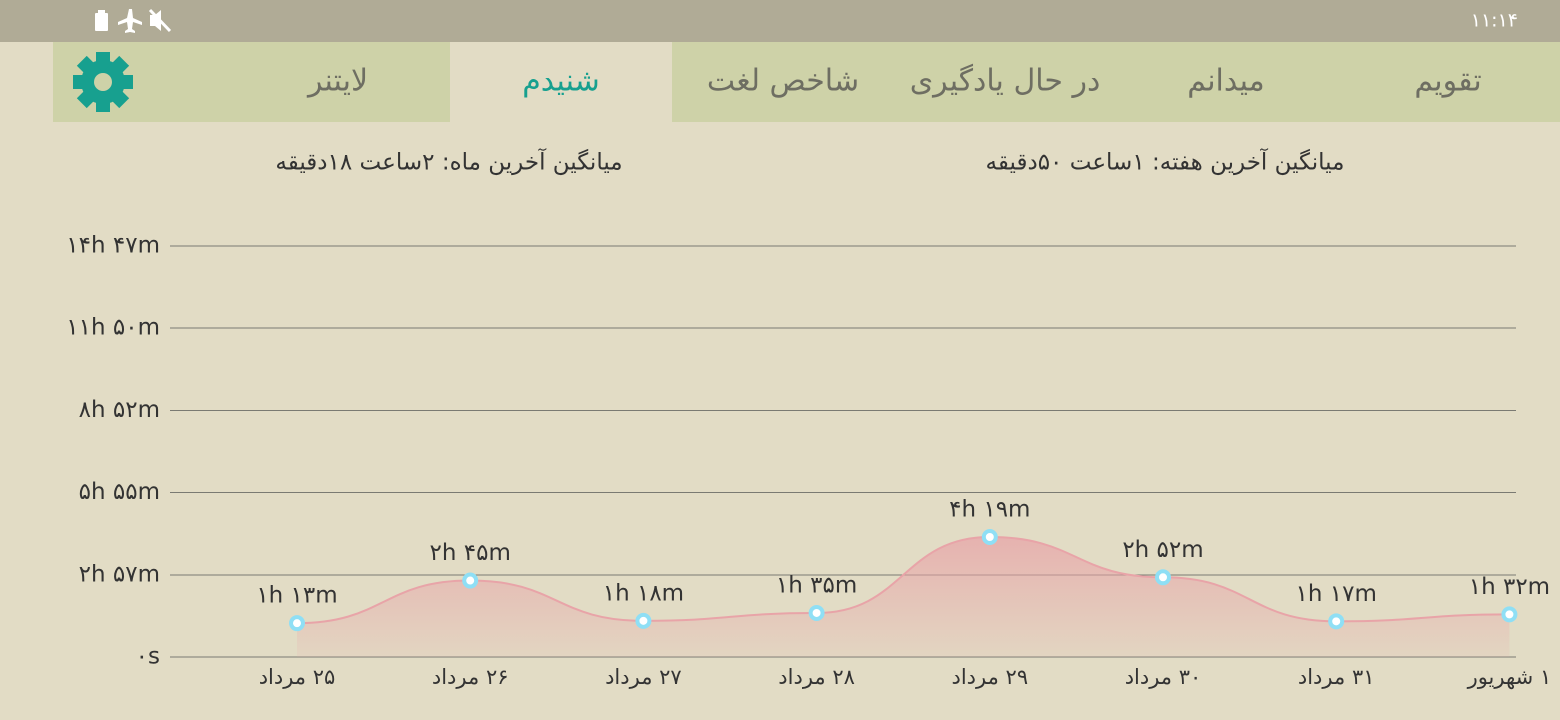 The image size is (1560, 720). What do you see at coordinates (133, 20) in the screenshot?
I see `status-icons` at bounding box center [133, 20].